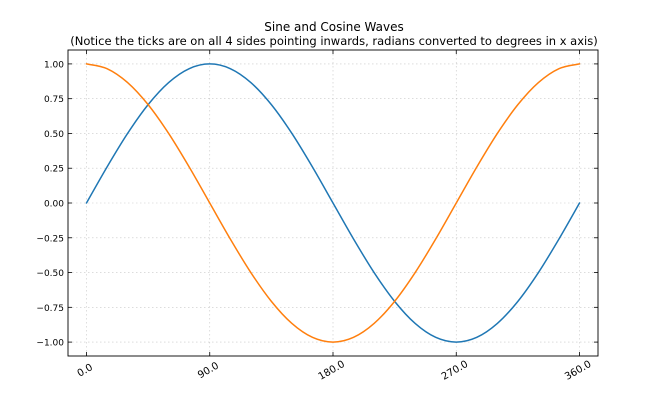 The height and width of the screenshot is (404, 650). I want to click on y-tick-label: 0.00, so click(54, 205).